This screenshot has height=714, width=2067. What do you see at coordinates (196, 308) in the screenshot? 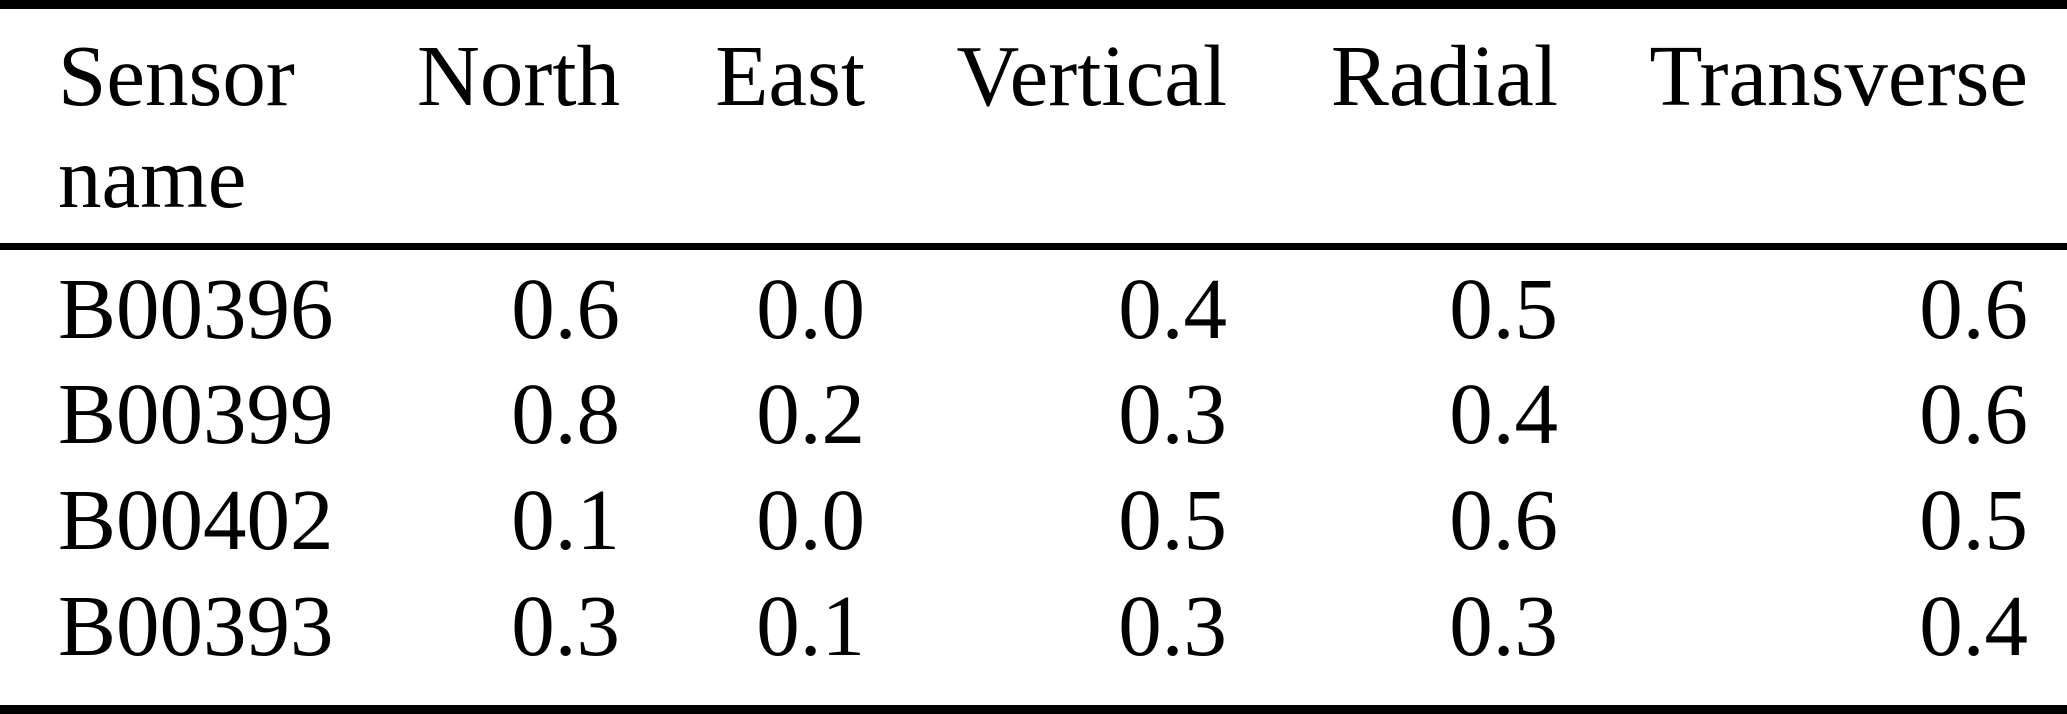
I see `cell-sensor-name: B00396` at bounding box center [196, 308].